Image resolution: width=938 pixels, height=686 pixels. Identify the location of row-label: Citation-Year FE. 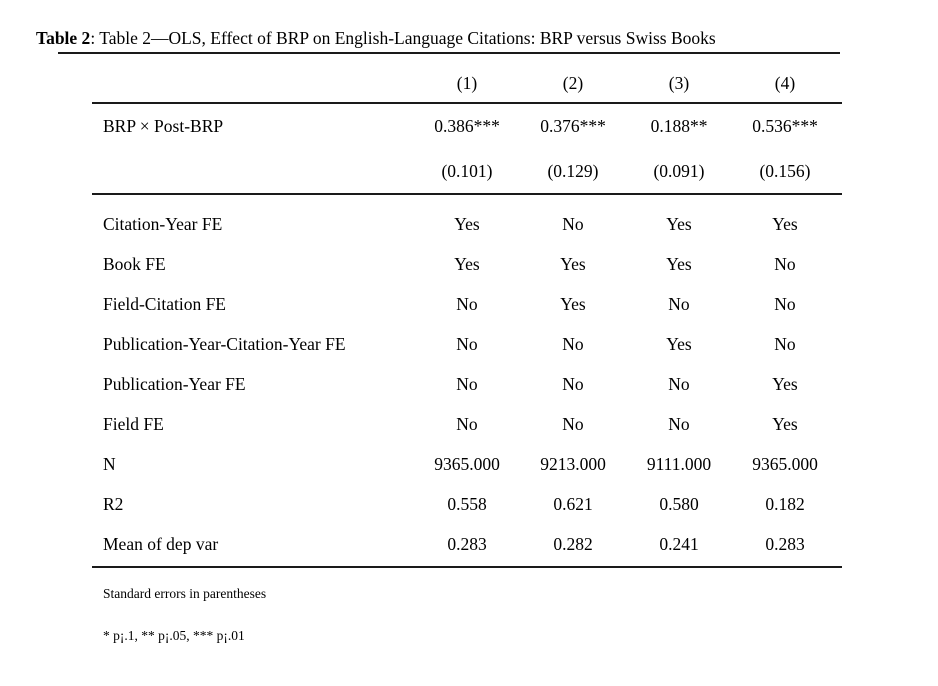
(163, 223).